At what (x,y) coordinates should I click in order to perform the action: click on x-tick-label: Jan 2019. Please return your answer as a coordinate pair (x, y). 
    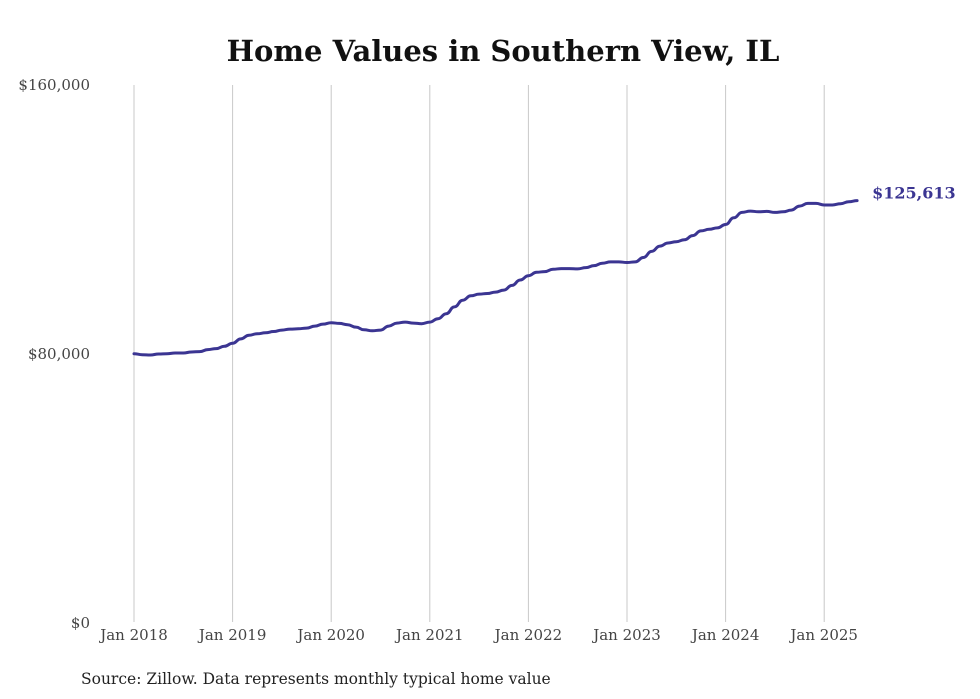
    Looking at the image, I should click on (232, 635).